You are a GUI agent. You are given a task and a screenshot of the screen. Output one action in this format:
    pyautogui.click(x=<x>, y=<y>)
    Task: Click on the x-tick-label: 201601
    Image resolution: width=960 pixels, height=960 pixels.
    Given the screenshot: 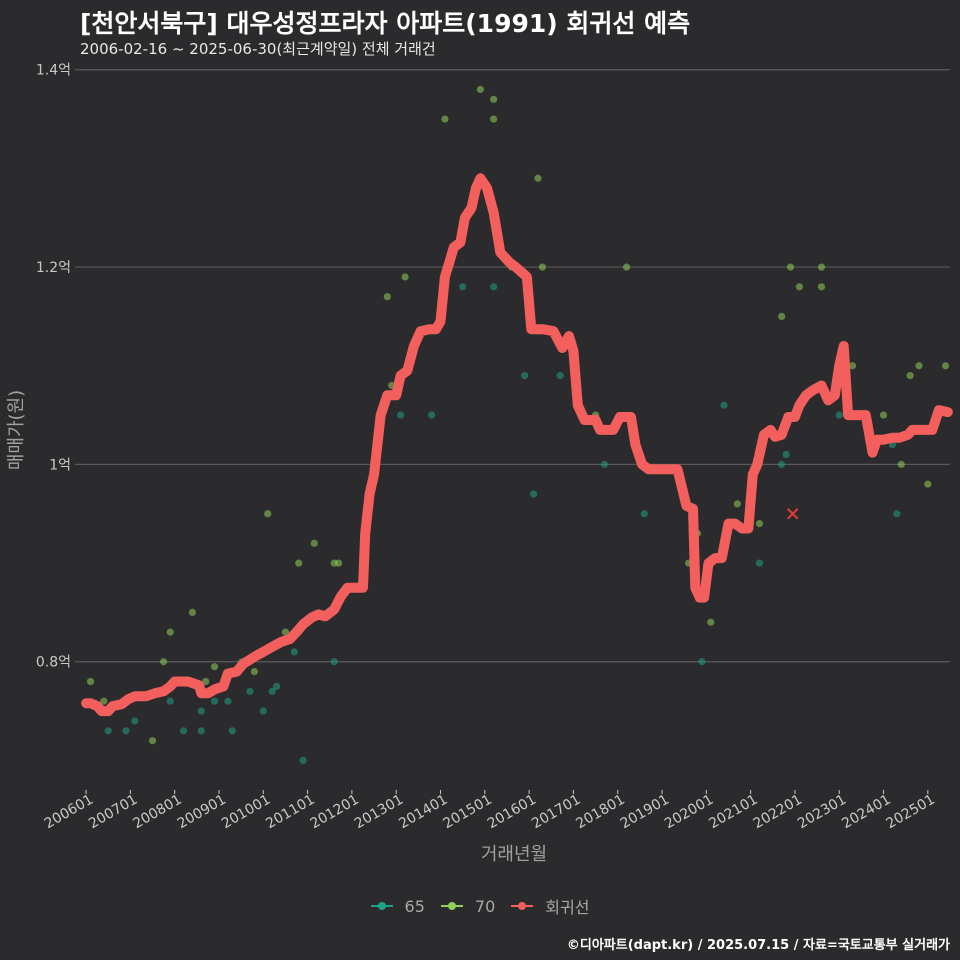 What is the action you would take?
    pyautogui.click(x=512, y=812)
    